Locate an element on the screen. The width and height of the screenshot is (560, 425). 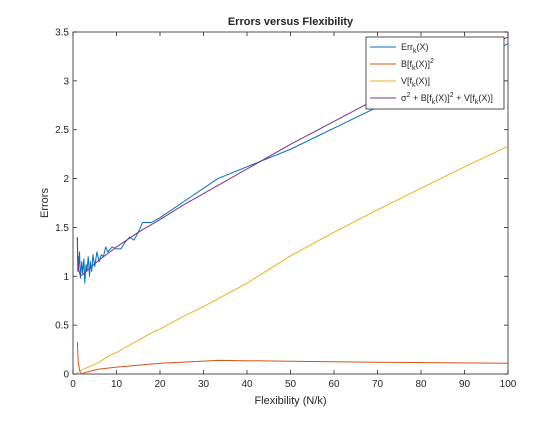
x-tick-label: 40 is located at coordinates (247, 384).